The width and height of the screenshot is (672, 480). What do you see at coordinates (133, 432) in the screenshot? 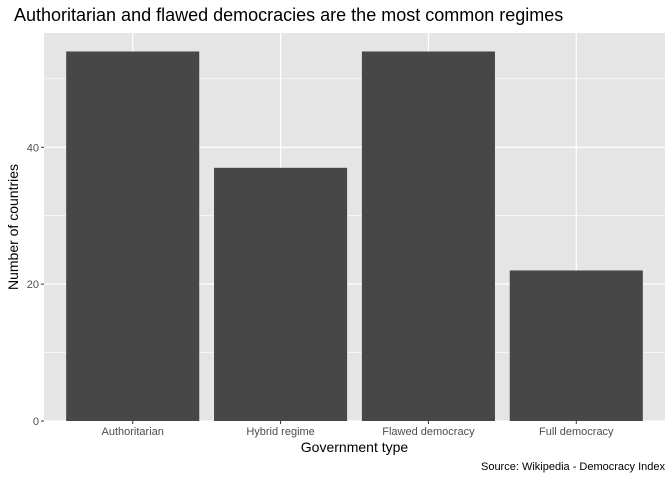
I see `x-tick-label: Authoritarian` at bounding box center [133, 432].